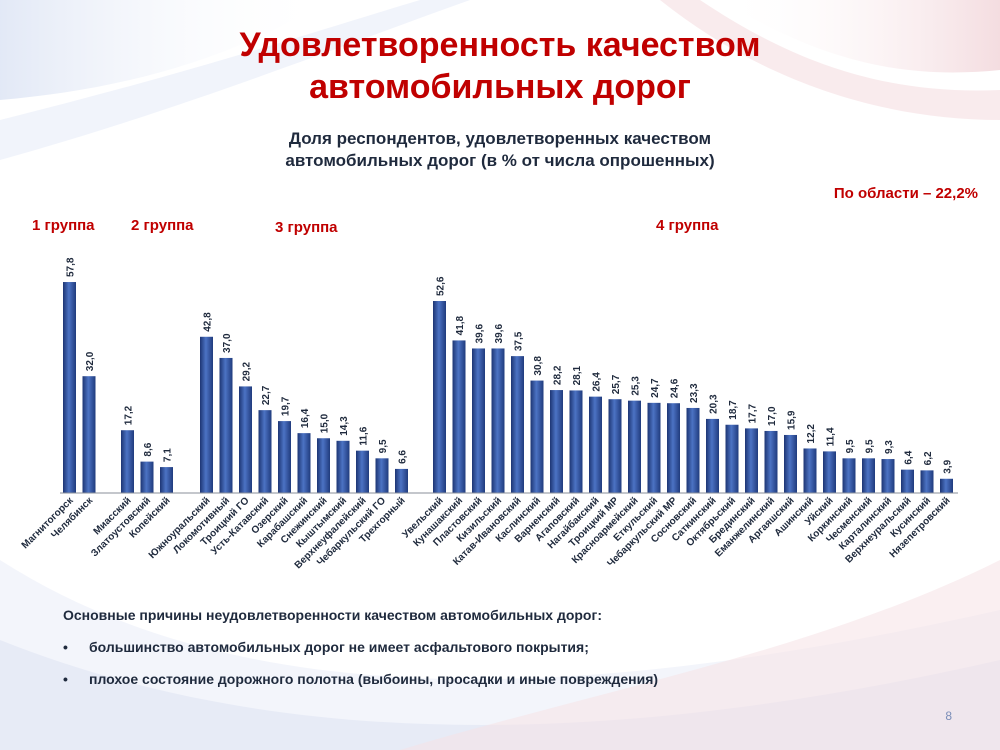 Image resolution: width=1000 pixels, height=750 pixels. What do you see at coordinates (63, 225) in the screenshot?
I see `group-label-1: 1 группа` at bounding box center [63, 225].